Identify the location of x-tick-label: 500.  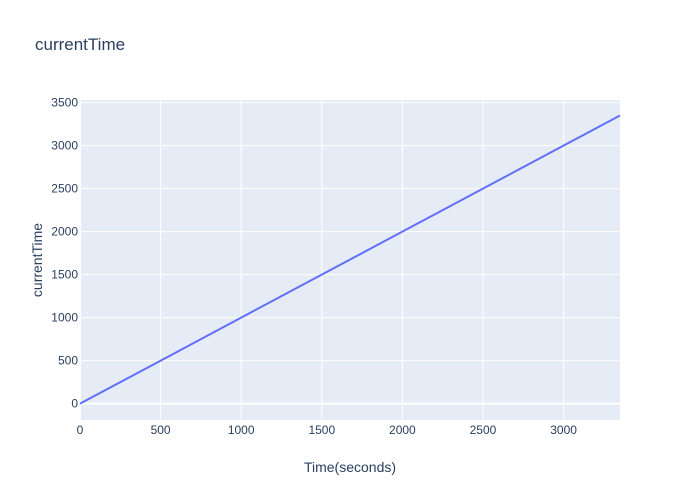
(161, 430).